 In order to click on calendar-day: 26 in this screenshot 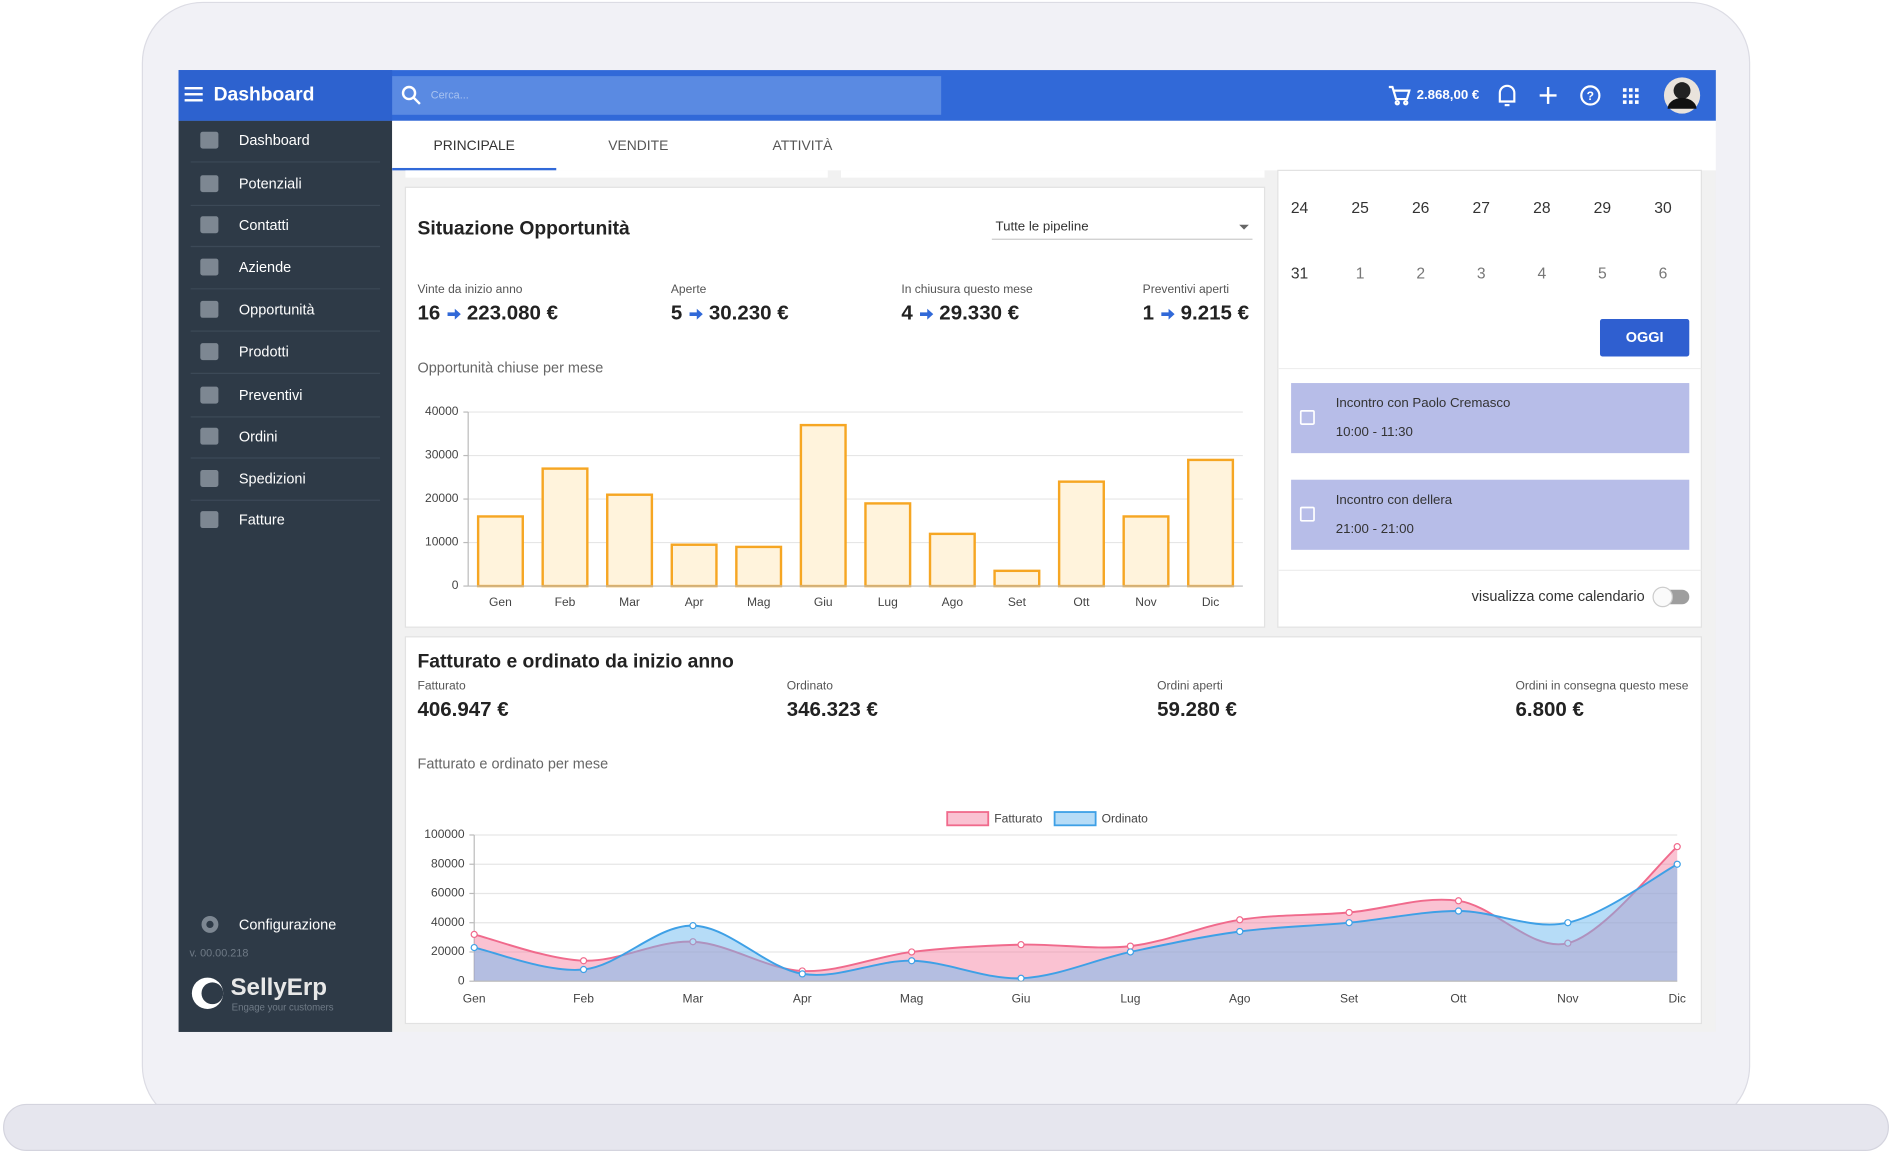, I will do `click(1421, 208)`.